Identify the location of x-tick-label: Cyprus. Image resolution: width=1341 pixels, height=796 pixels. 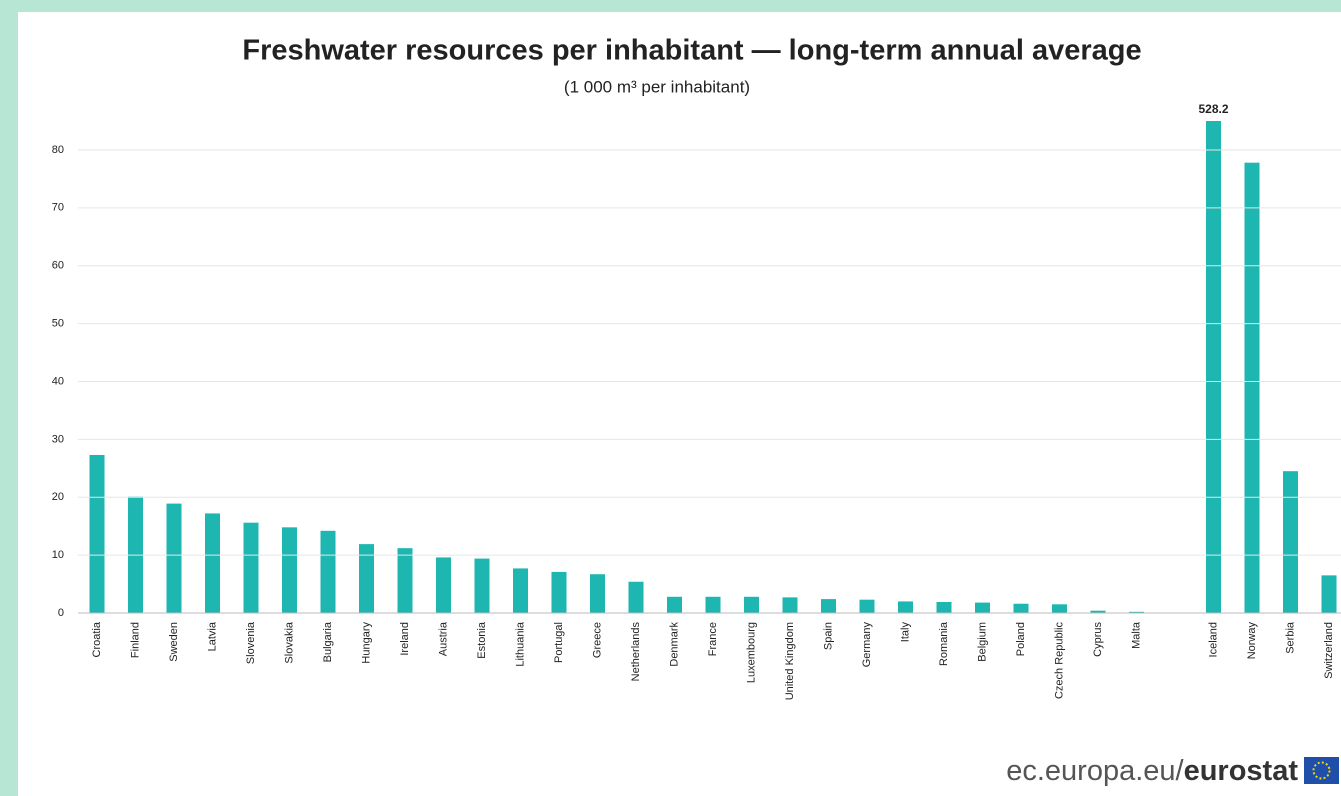
(1098, 639).